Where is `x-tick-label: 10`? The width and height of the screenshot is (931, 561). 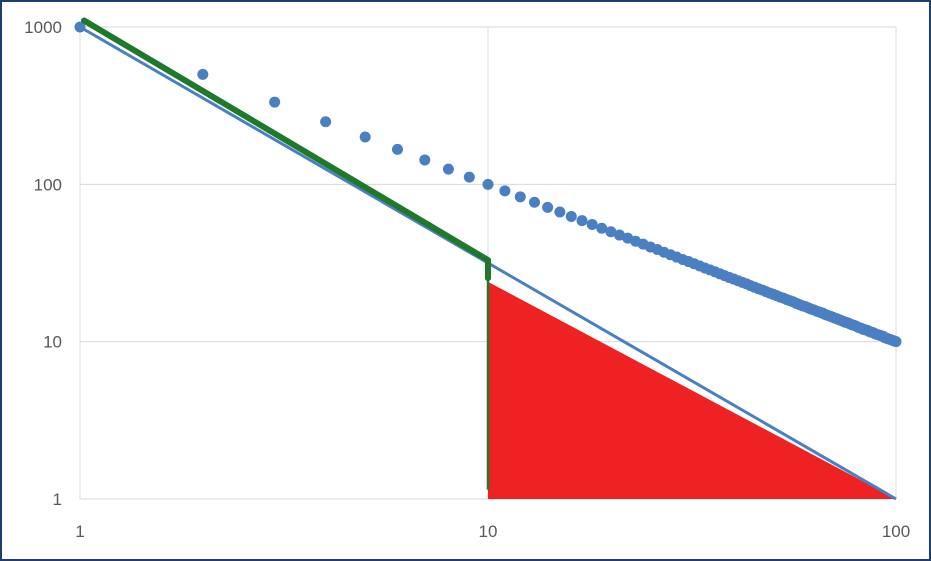 x-tick-label: 10 is located at coordinates (488, 531).